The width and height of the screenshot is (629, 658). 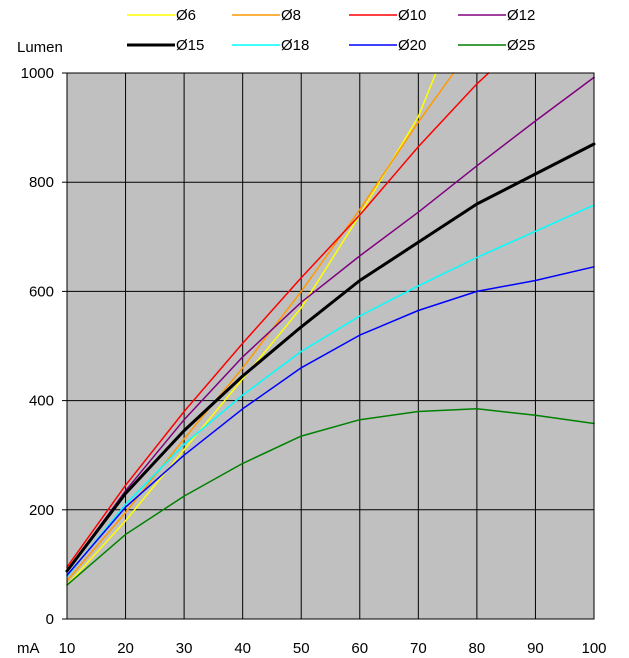 What do you see at coordinates (331, 30) in the screenshot?
I see `legend: Ø6 Ø8 Ø10 Ø12 Ø15 Ø18 Ø20 Ø25` at bounding box center [331, 30].